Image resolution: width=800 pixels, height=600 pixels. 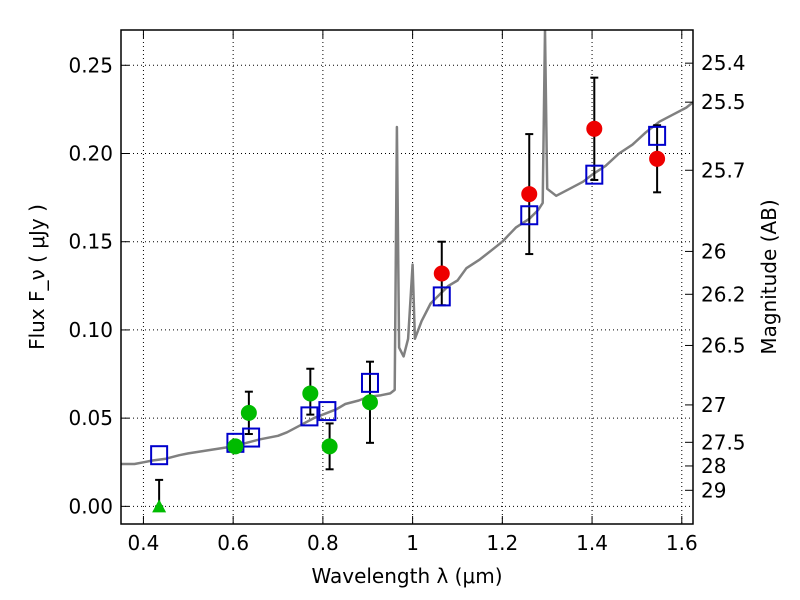 What do you see at coordinates (723, 294) in the screenshot?
I see `right-tick-label: 26.2` at bounding box center [723, 294].